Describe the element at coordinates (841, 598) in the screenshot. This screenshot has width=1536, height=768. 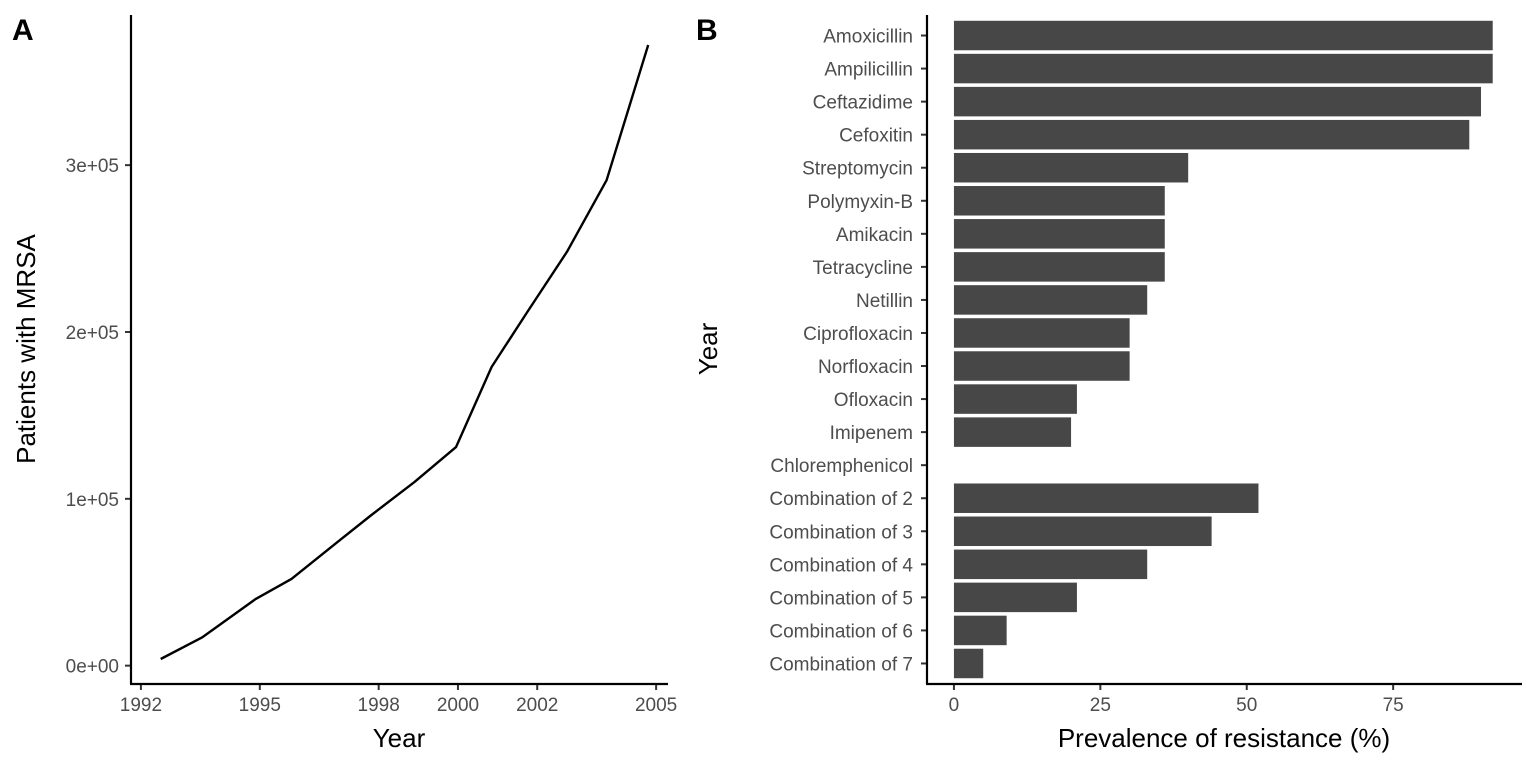
I see `panel-b-category-label: Combination of 5` at that location.